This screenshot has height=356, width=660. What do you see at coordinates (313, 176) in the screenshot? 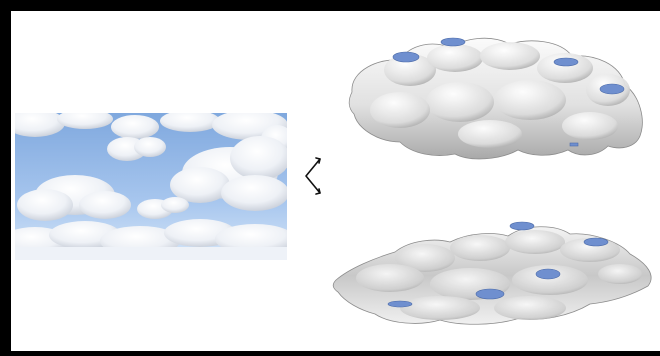
I see `double-headed-arrow-icon` at bounding box center [313, 176].